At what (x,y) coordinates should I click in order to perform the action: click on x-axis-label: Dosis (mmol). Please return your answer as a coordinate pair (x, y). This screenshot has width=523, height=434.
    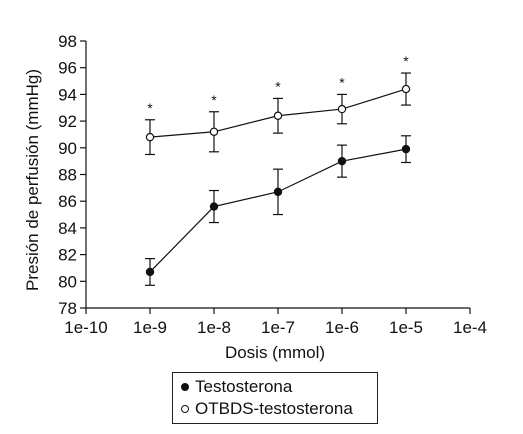
    Looking at the image, I should click on (275, 352).